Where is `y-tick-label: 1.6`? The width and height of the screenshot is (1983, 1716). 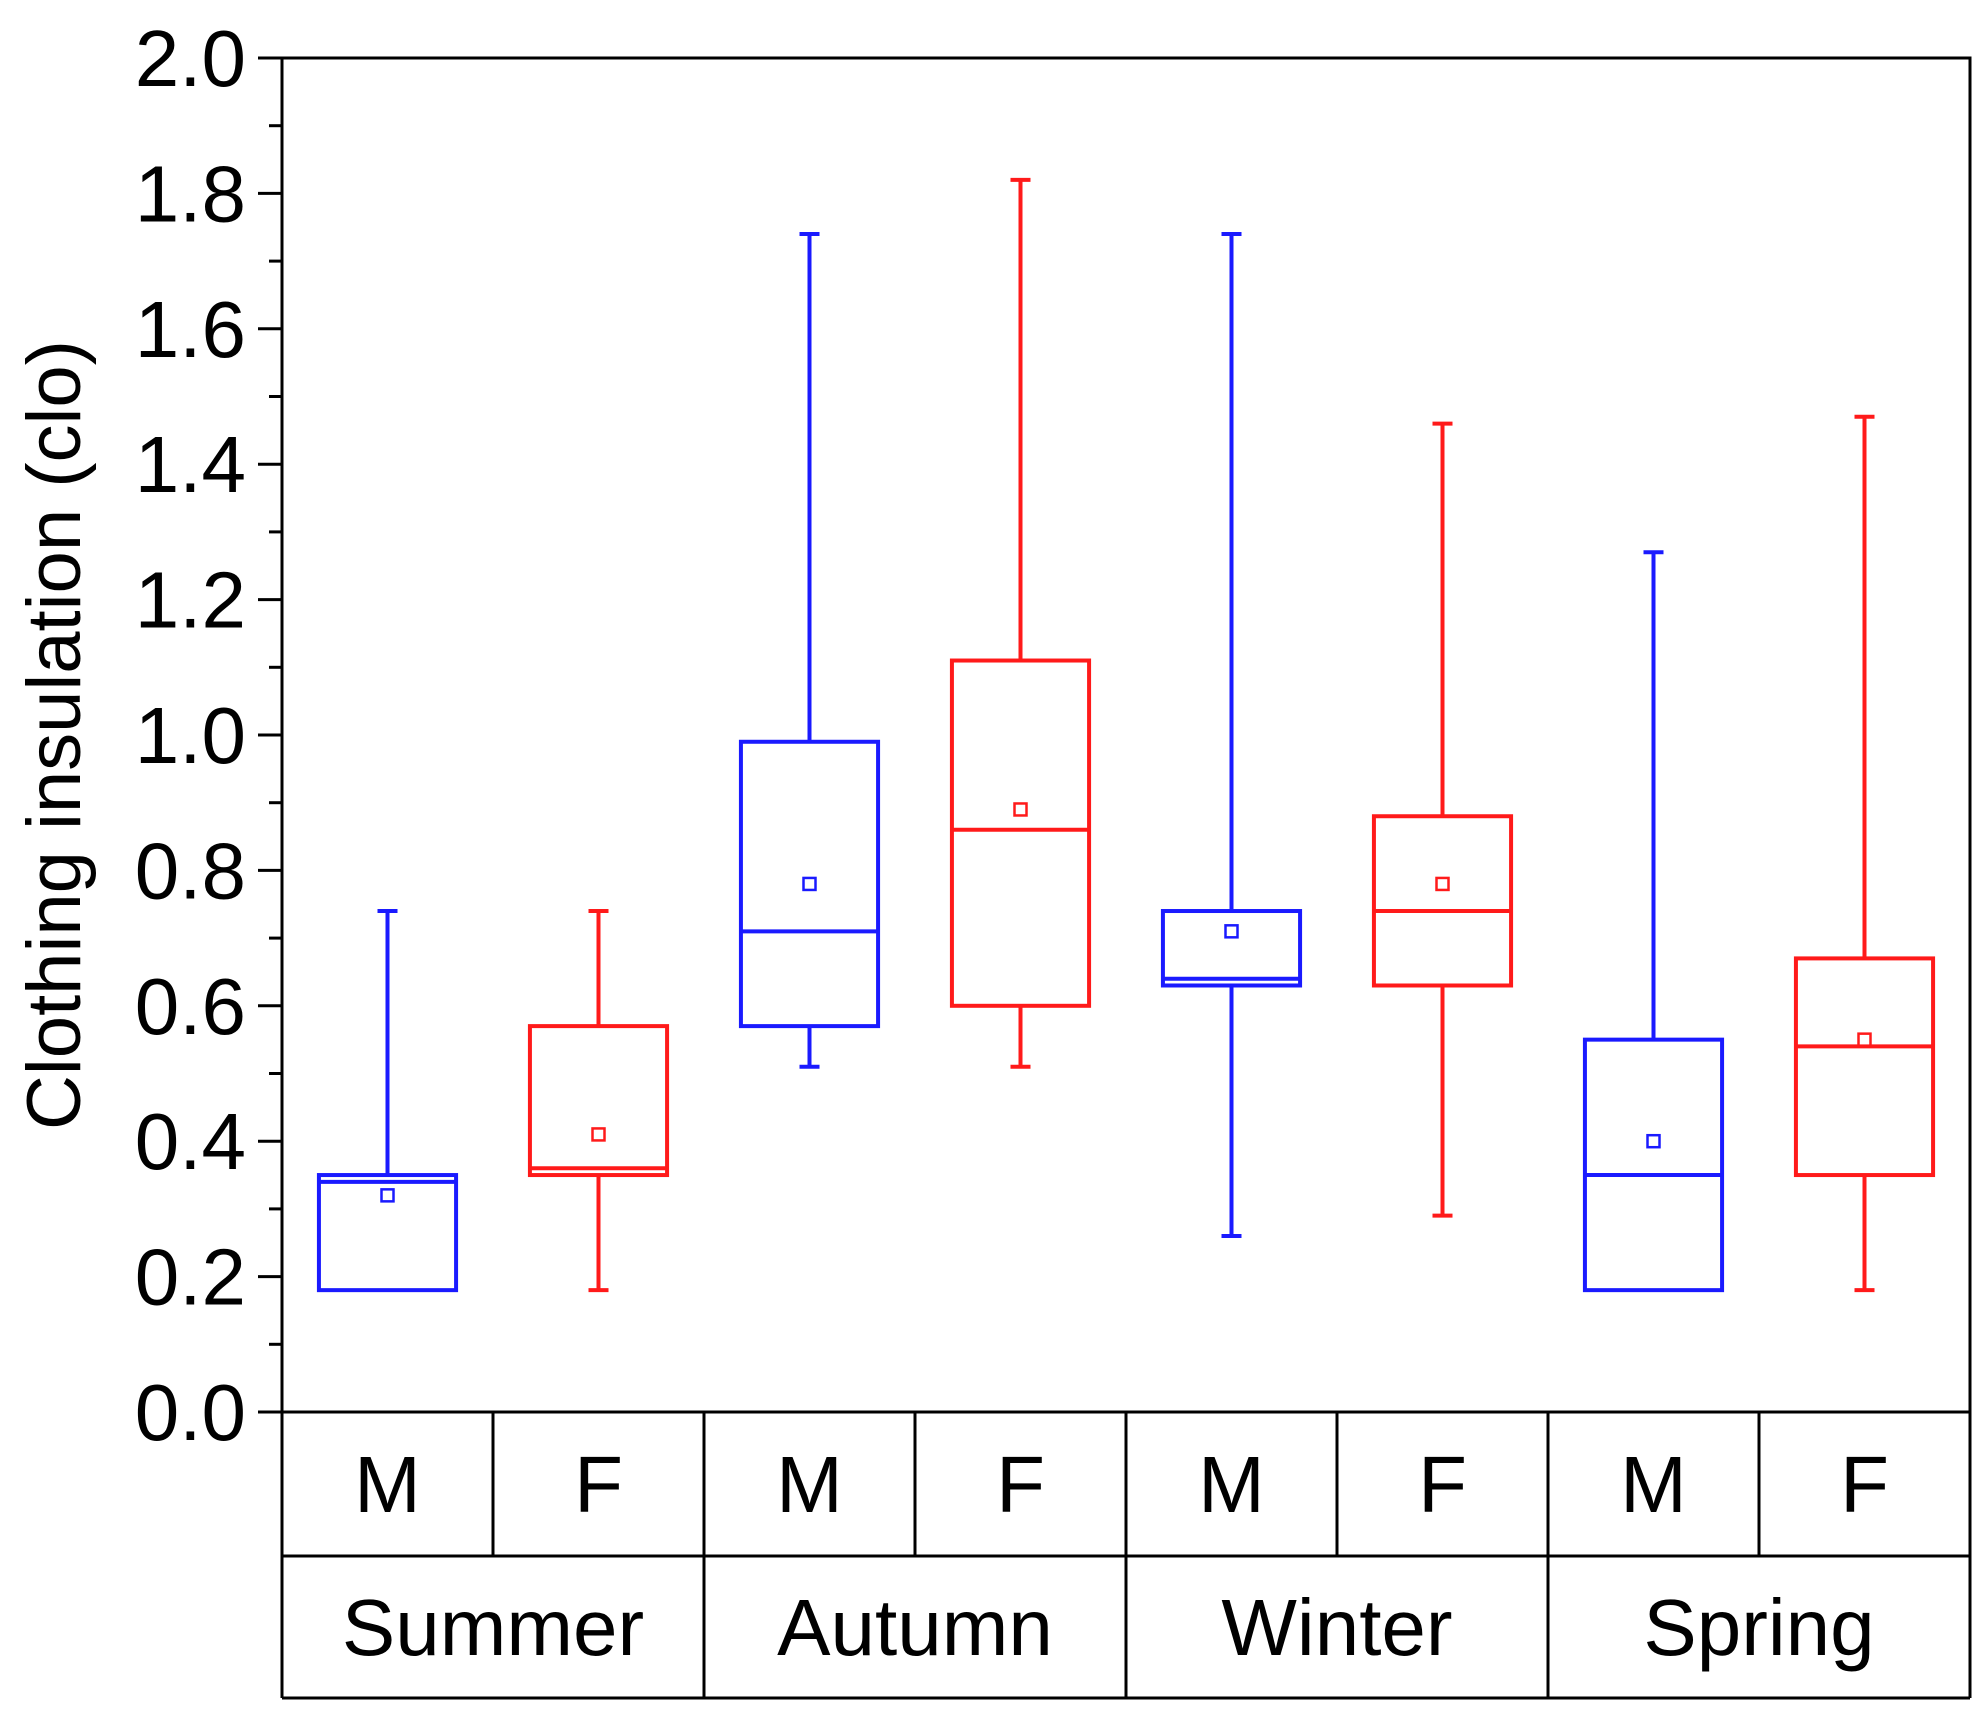
y-tick-label: 1.6 is located at coordinates (190, 329).